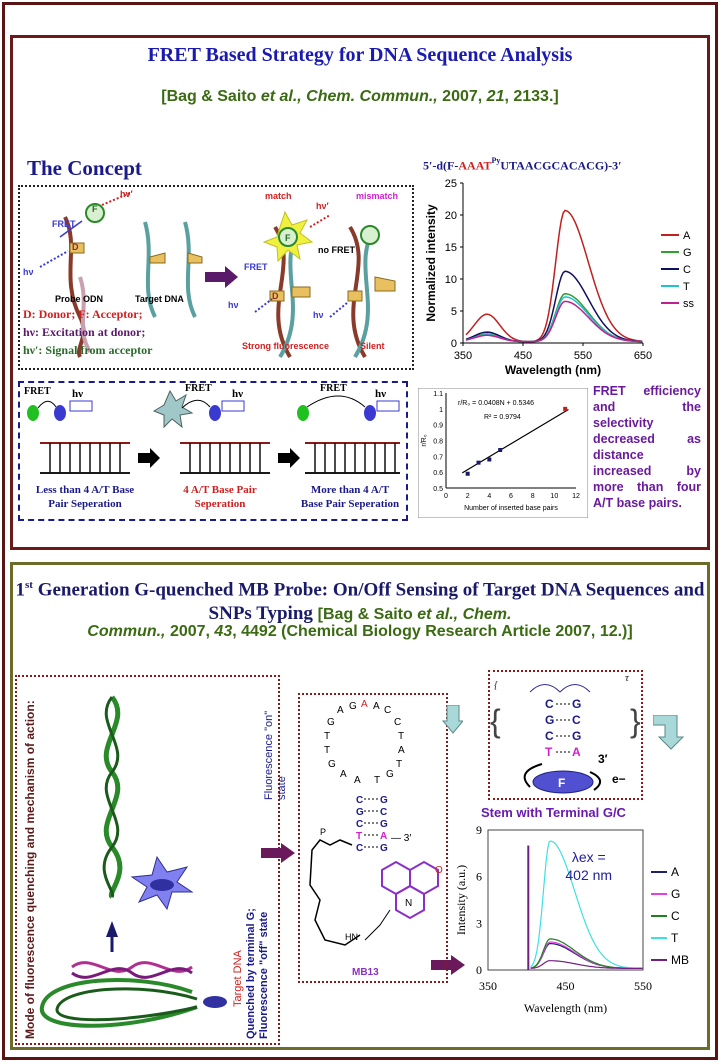 The height and width of the screenshot is (1062, 720). I want to click on x-axis-label: Wavelength (nm), so click(565, 1008).